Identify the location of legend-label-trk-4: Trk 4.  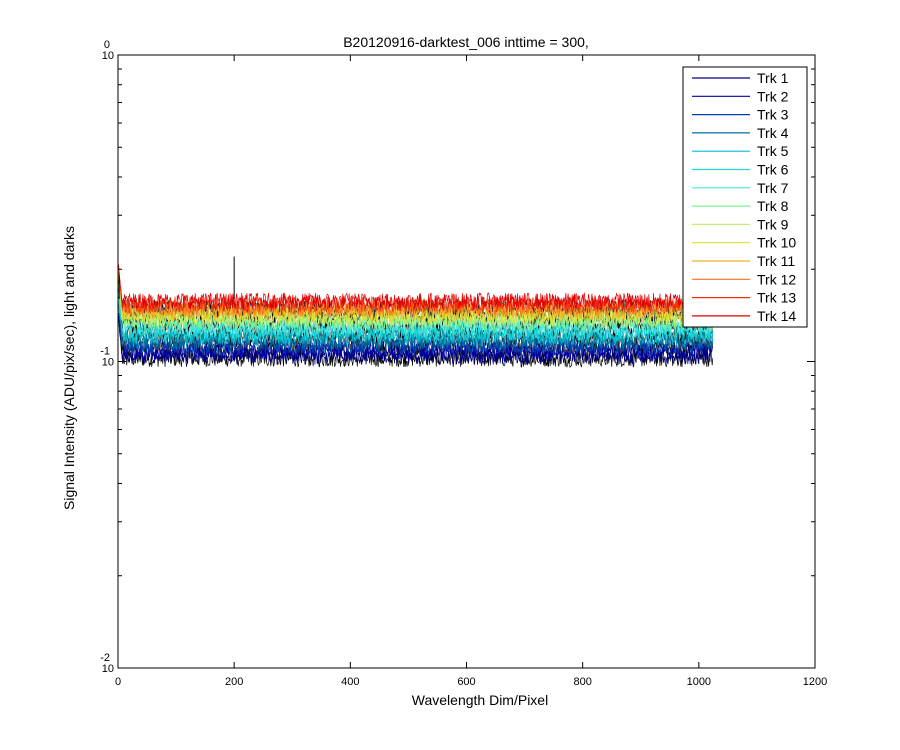
(773, 133).